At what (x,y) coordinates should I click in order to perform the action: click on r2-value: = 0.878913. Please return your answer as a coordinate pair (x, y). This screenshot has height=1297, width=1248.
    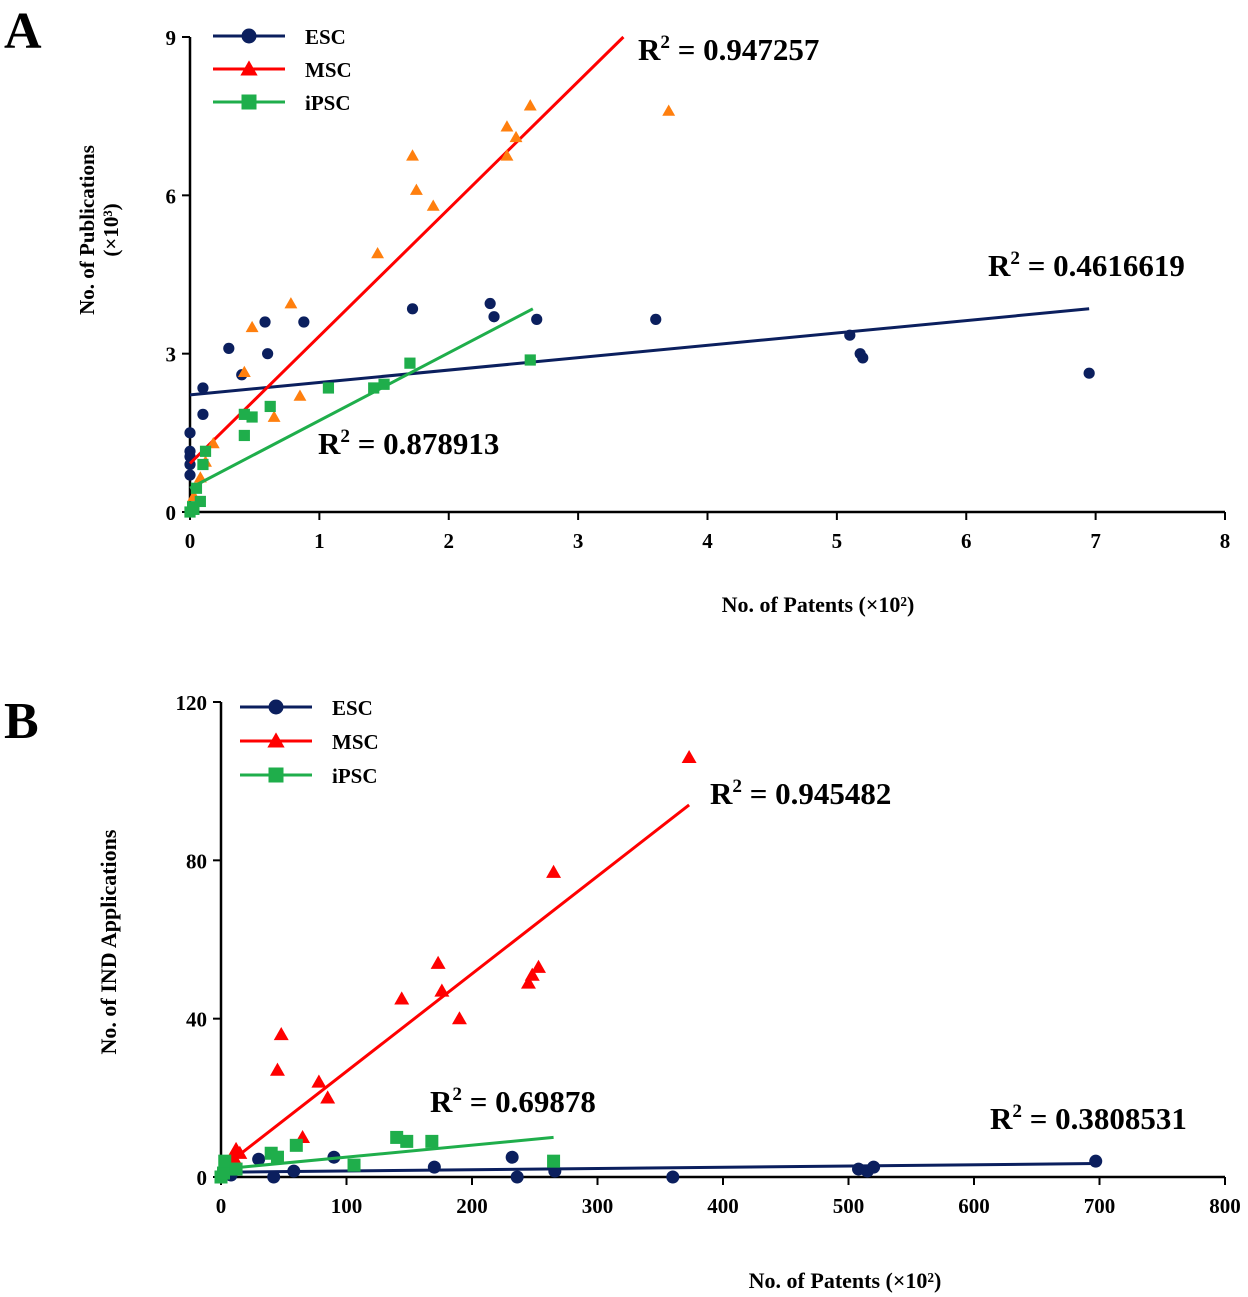
    Looking at the image, I should click on (424, 443).